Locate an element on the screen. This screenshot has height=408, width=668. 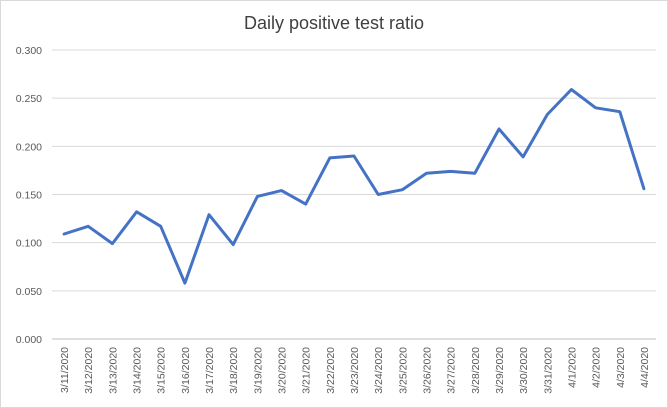
x-tick-label: 3/17/2020 is located at coordinates (210, 370).